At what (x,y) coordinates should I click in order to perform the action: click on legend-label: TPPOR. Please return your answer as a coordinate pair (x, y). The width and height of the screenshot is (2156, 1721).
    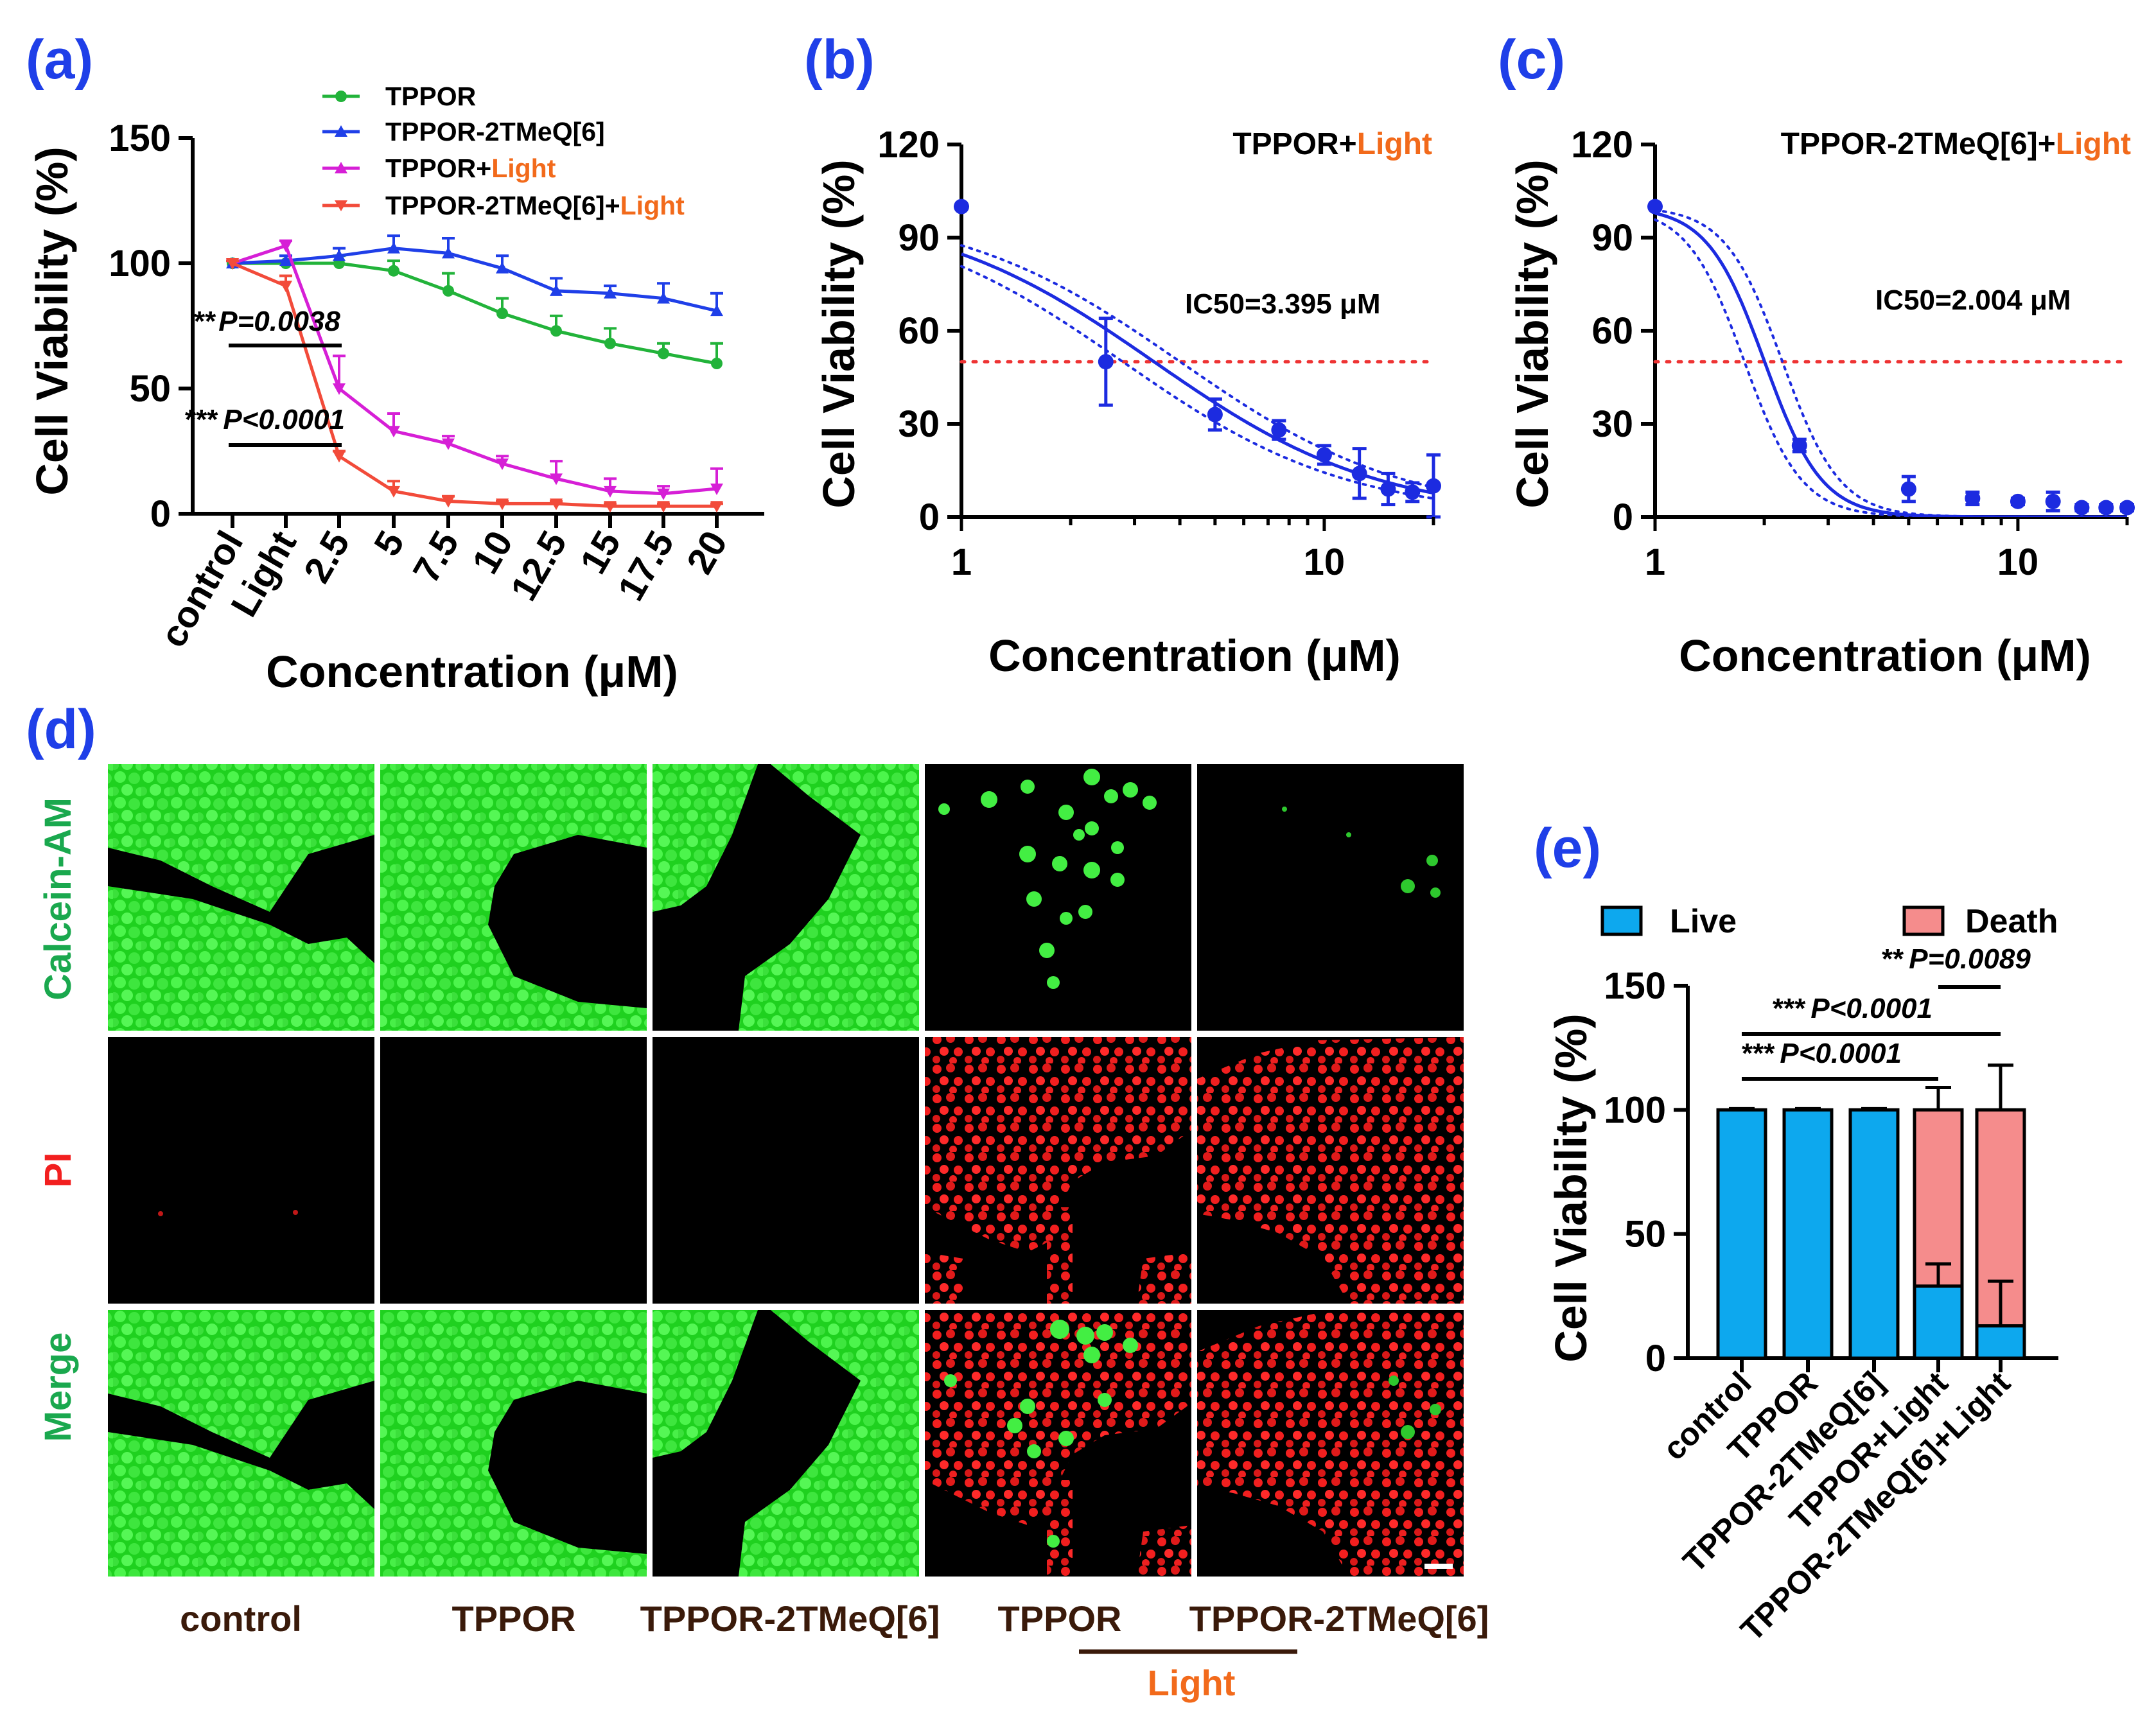
    Looking at the image, I should click on (430, 97).